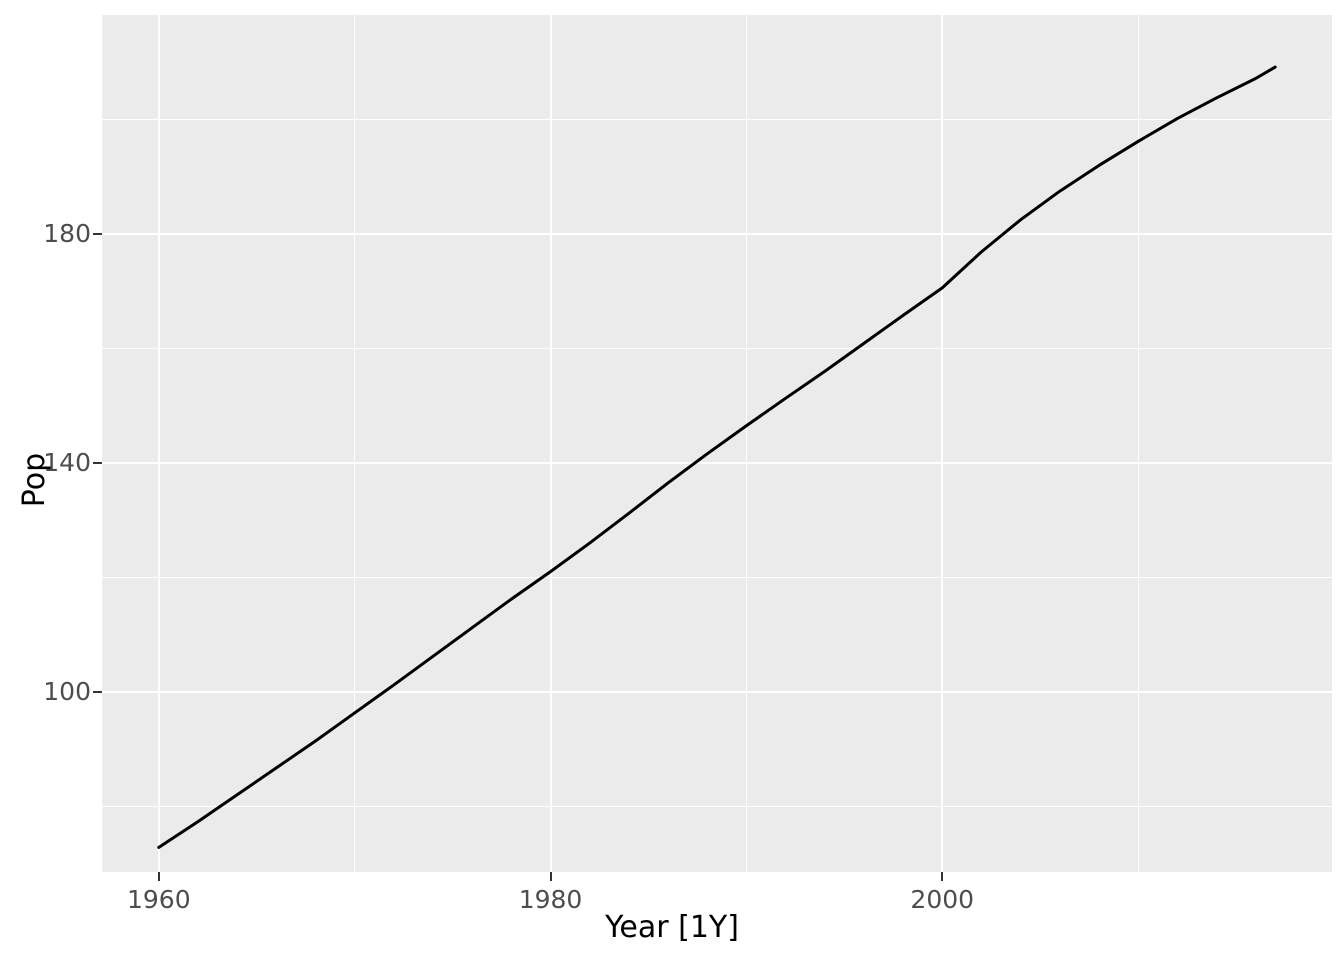 Image resolution: width=1344 pixels, height=960 pixels. What do you see at coordinates (67, 691) in the screenshot?
I see `y-tick-label: 100` at bounding box center [67, 691].